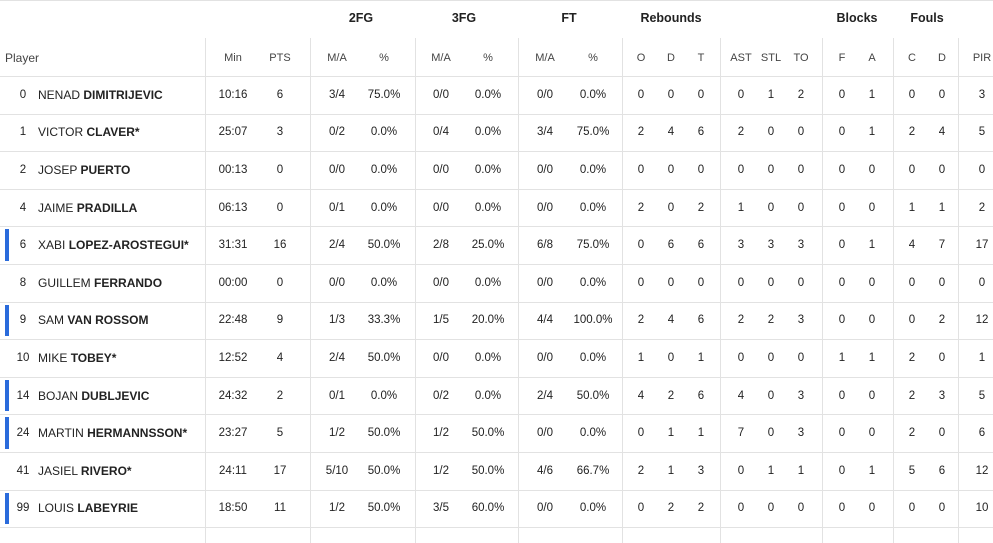 Image resolution: width=993 pixels, height=543 pixels. Describe the element at coordinates (280, 470) in the screenshot. I see `stat-cell: 17` at that location.